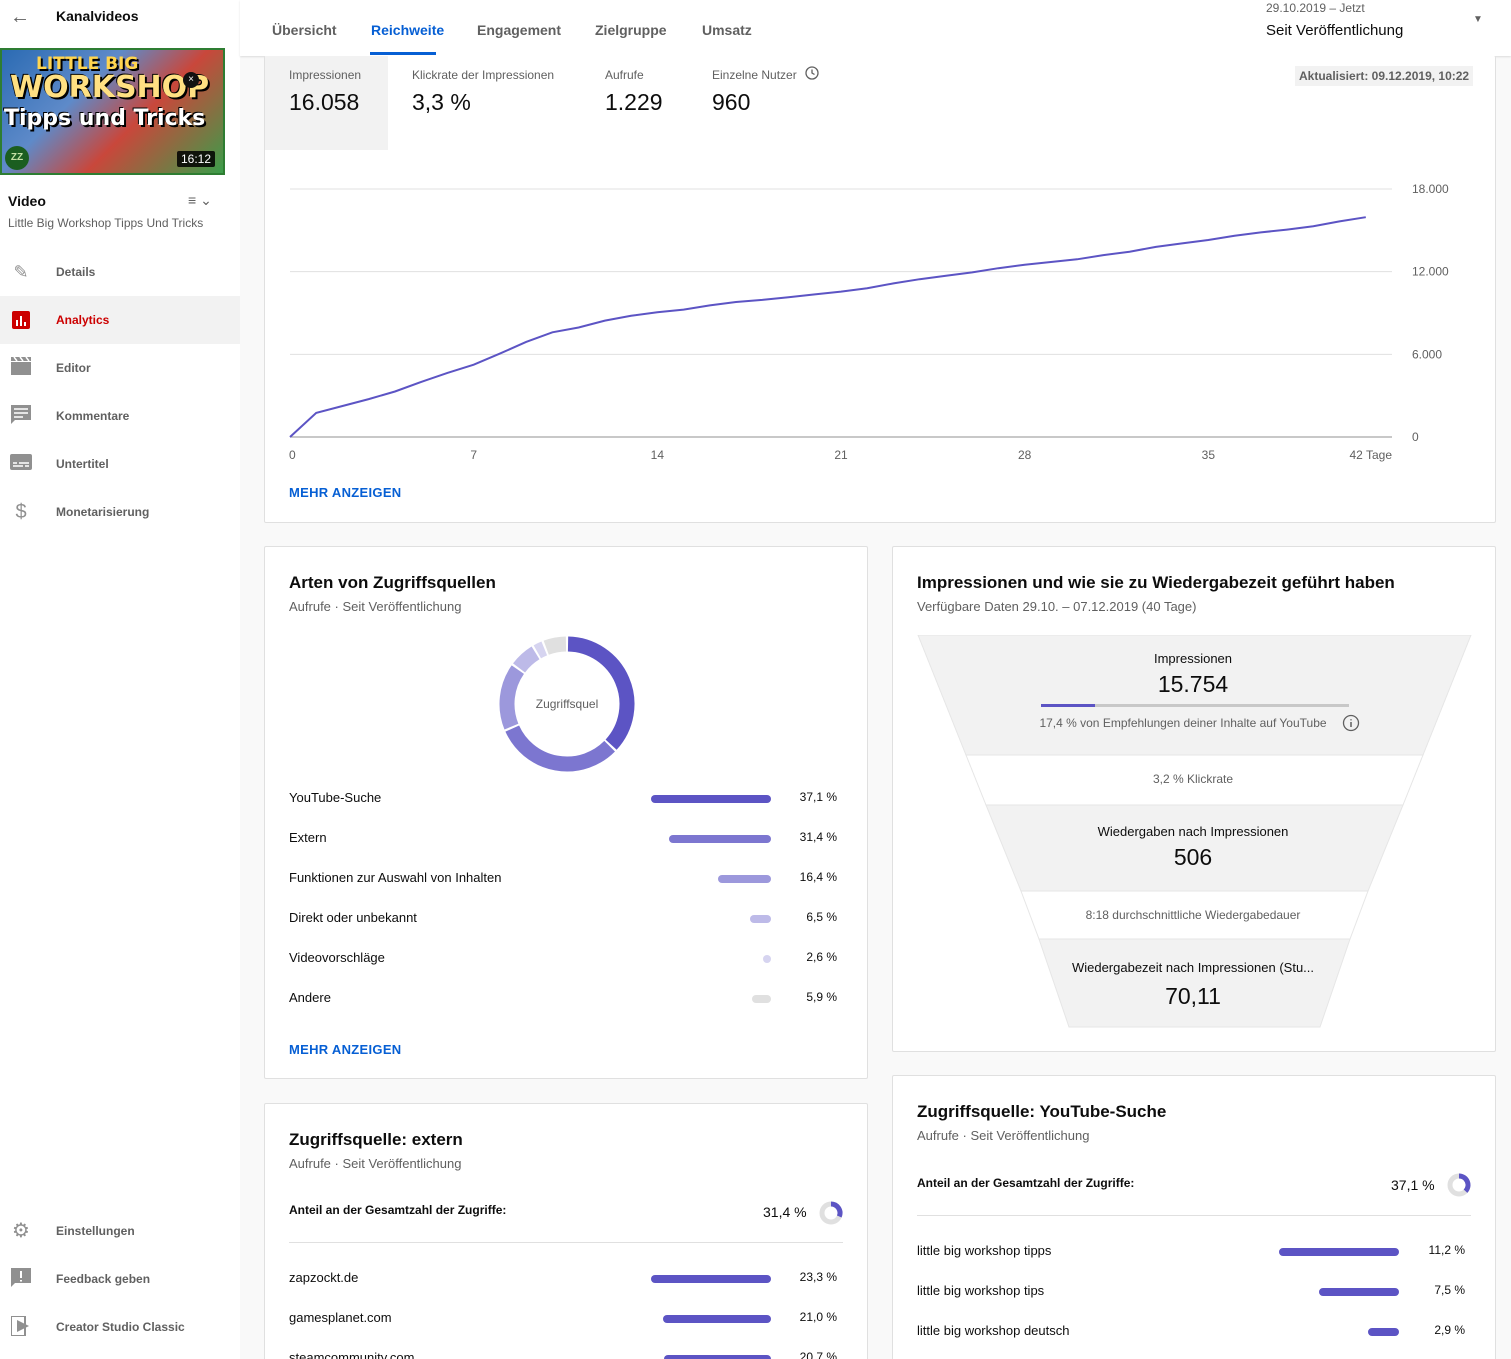 The height and width of the screenshot is (1359, 1511). I want to click on external-source-row: steamcommunity.com 20,7 %, so click(563, 1353).